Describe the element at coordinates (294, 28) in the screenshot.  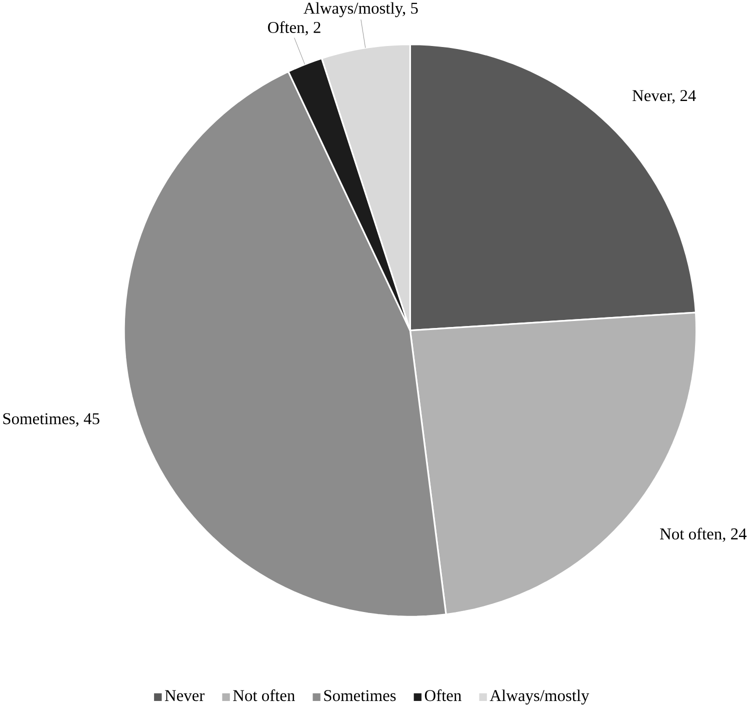
I see `data-label: Often, 2` at that location.